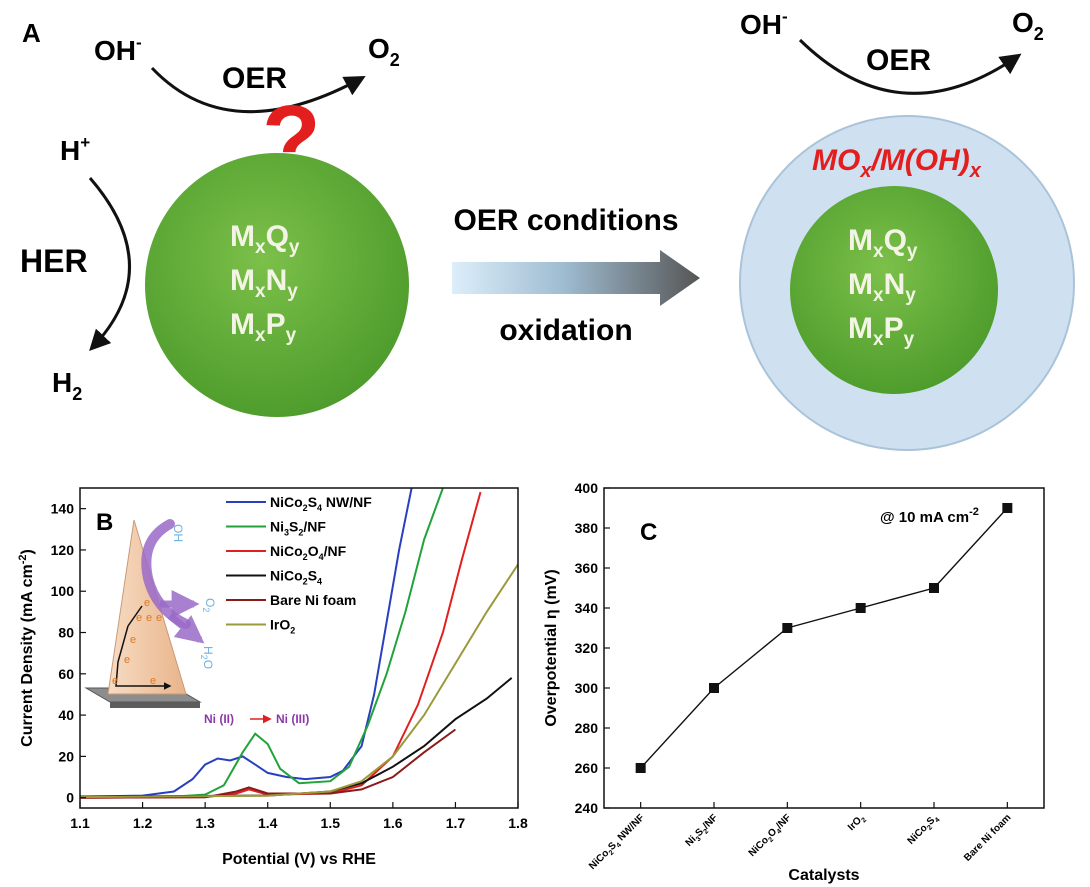  What do you see at coordinates (263, 327) in the screenshot?
I see `left-particle-row-3: MxPy` at bounding box center [263, 327].